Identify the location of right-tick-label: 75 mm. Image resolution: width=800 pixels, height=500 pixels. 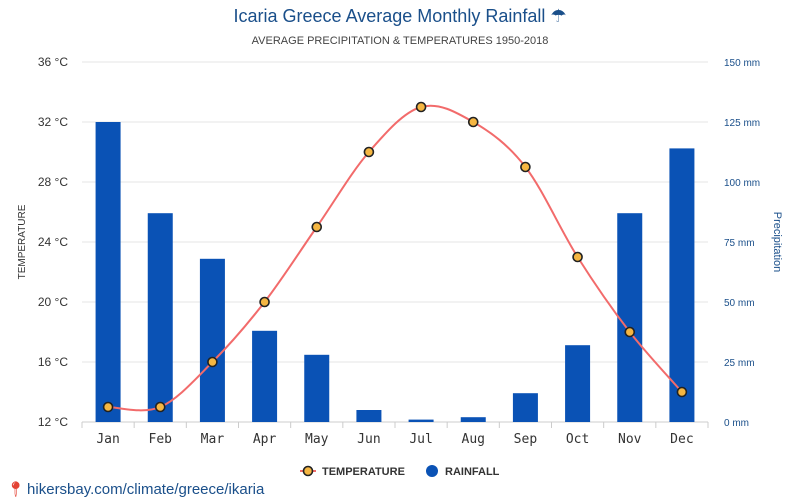
(739, 243).